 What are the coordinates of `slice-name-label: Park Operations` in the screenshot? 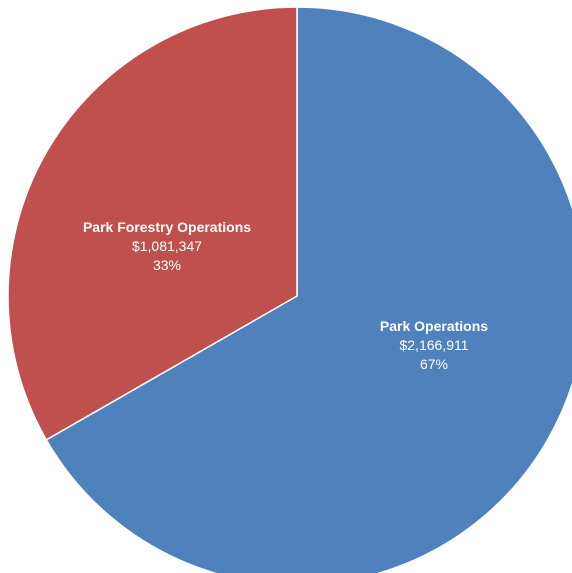 It's located at (434, 326).